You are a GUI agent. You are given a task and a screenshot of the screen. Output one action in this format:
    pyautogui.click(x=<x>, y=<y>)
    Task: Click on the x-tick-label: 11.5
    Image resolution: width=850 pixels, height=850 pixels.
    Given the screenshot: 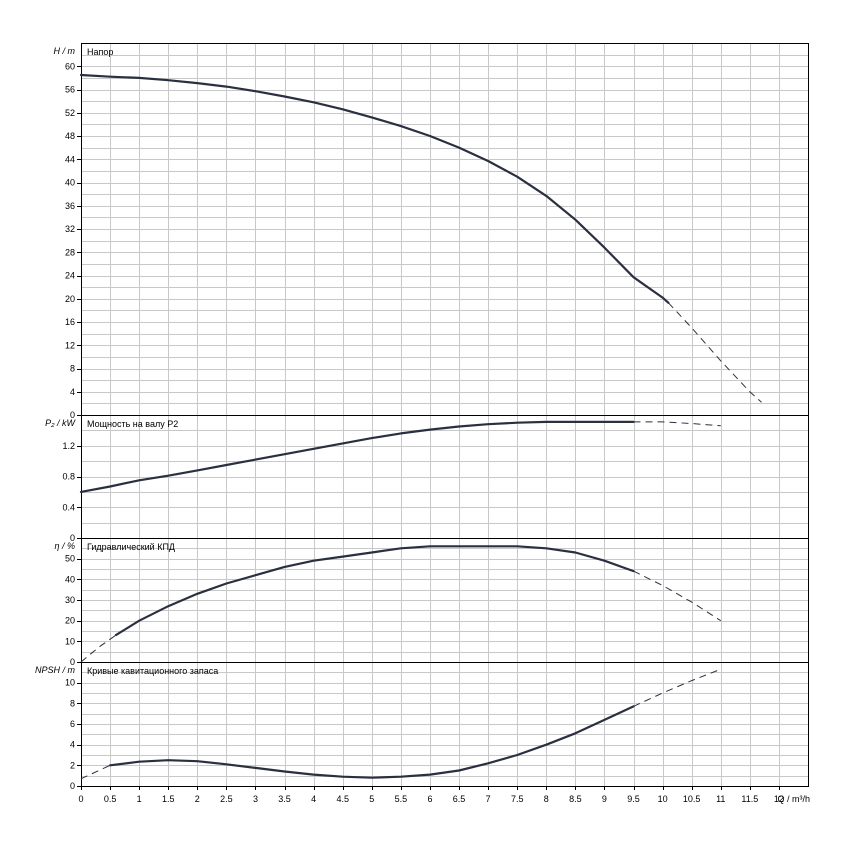 What is the action you would take?
    pyautogui.click(x=749, y=799)
    